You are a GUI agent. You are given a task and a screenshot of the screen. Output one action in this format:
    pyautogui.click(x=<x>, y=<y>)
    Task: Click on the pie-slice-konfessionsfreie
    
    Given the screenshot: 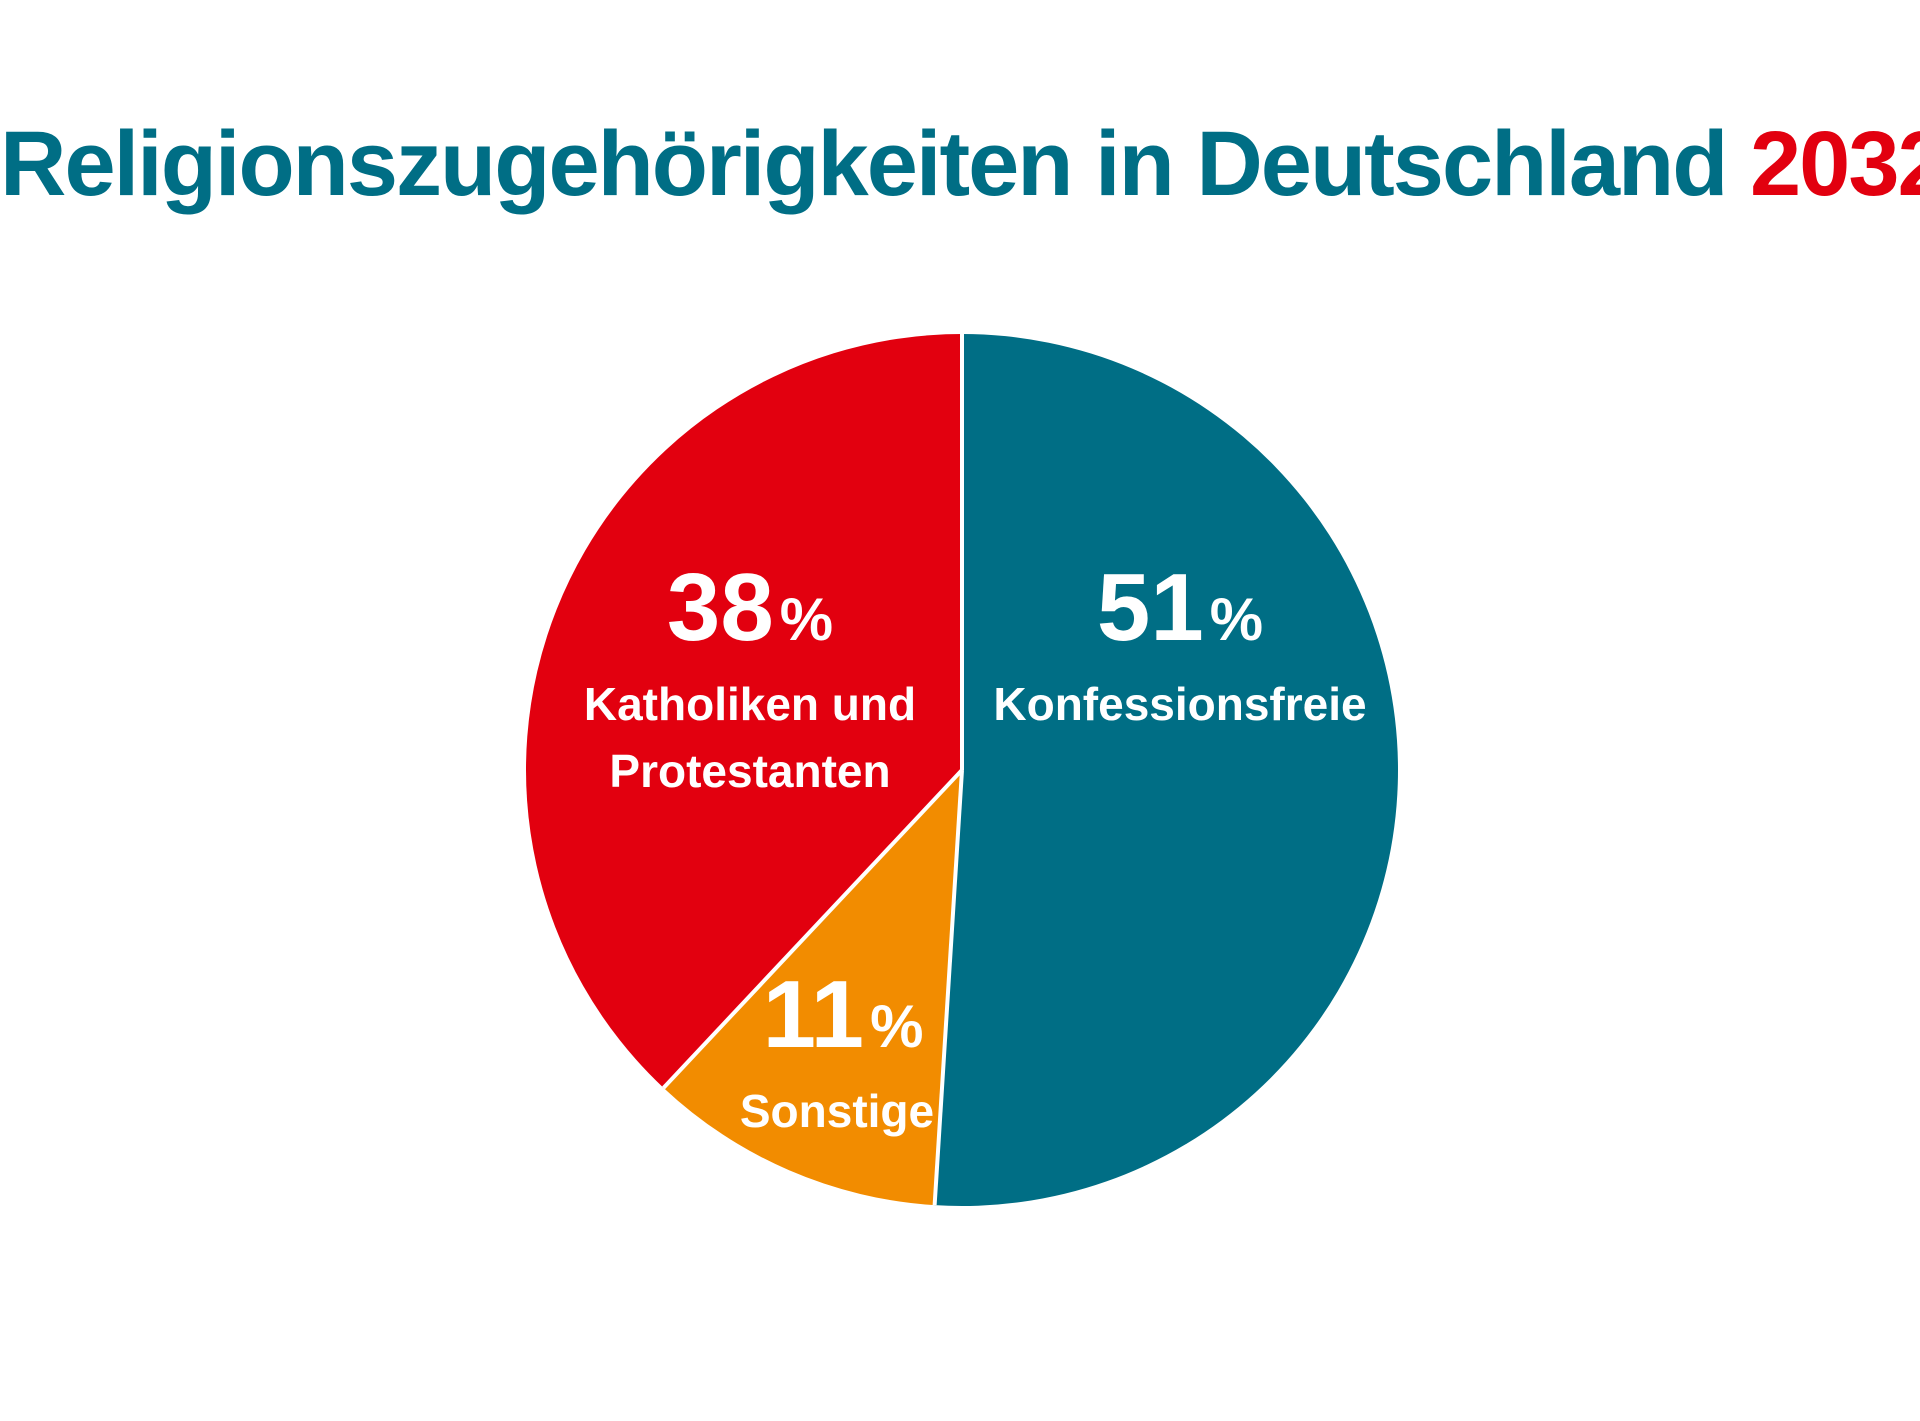 What is the action you would take?
    pyautogui.click(x=1166, y=770)
    